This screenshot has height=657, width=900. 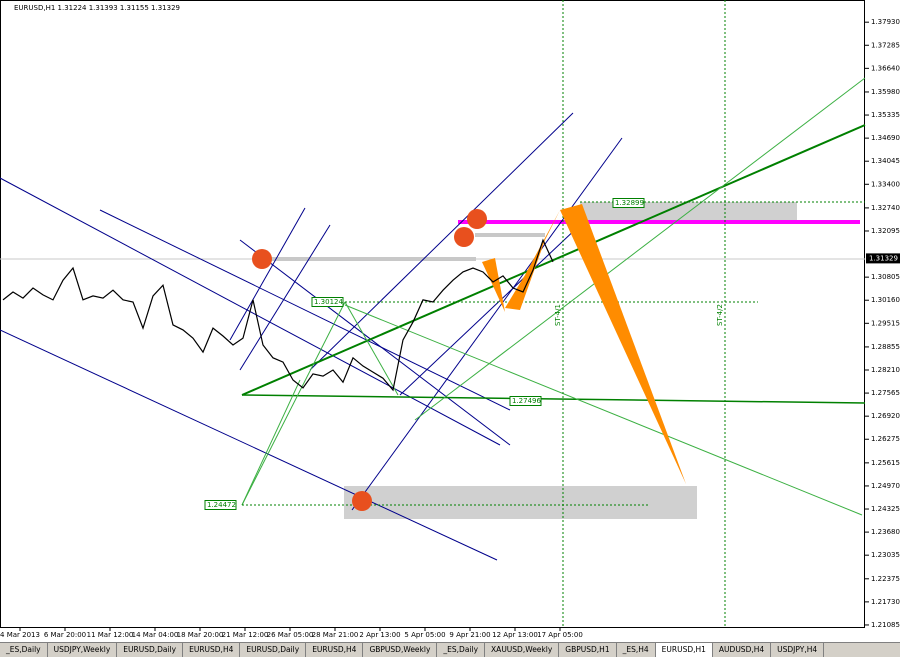 I want to click on y-tick-label: 1.27565, so click(x=885, y=393).